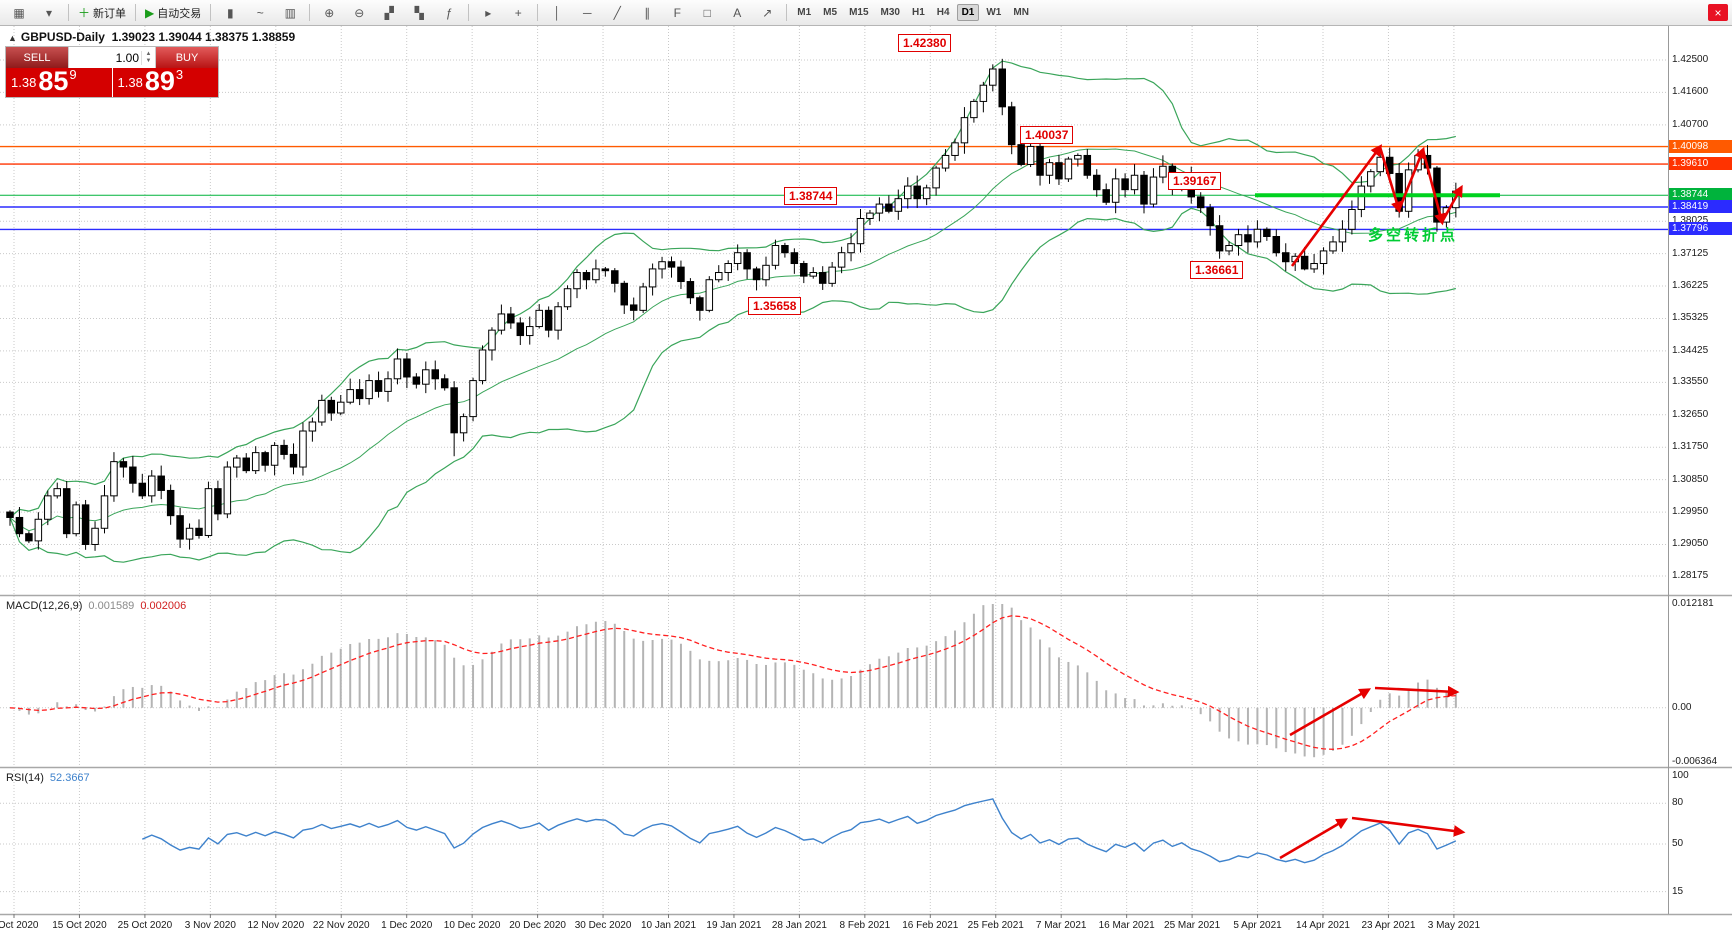  Describe the element at coordinates (1678, 803) in the screenshot. I see `rsi-axis-label: 80` at that location.